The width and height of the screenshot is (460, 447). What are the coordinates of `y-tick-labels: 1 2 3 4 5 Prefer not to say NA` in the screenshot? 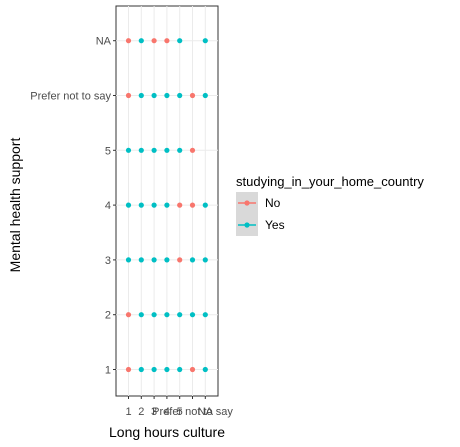 It's located at (73, 206).